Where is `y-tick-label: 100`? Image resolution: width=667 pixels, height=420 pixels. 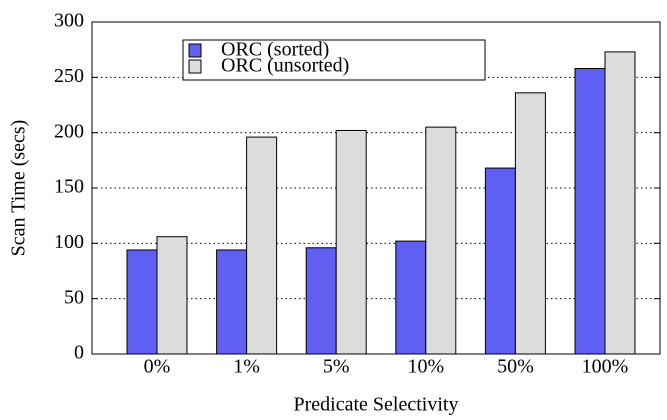
y-tick-label: 100 is located at coordinates (69, 242).